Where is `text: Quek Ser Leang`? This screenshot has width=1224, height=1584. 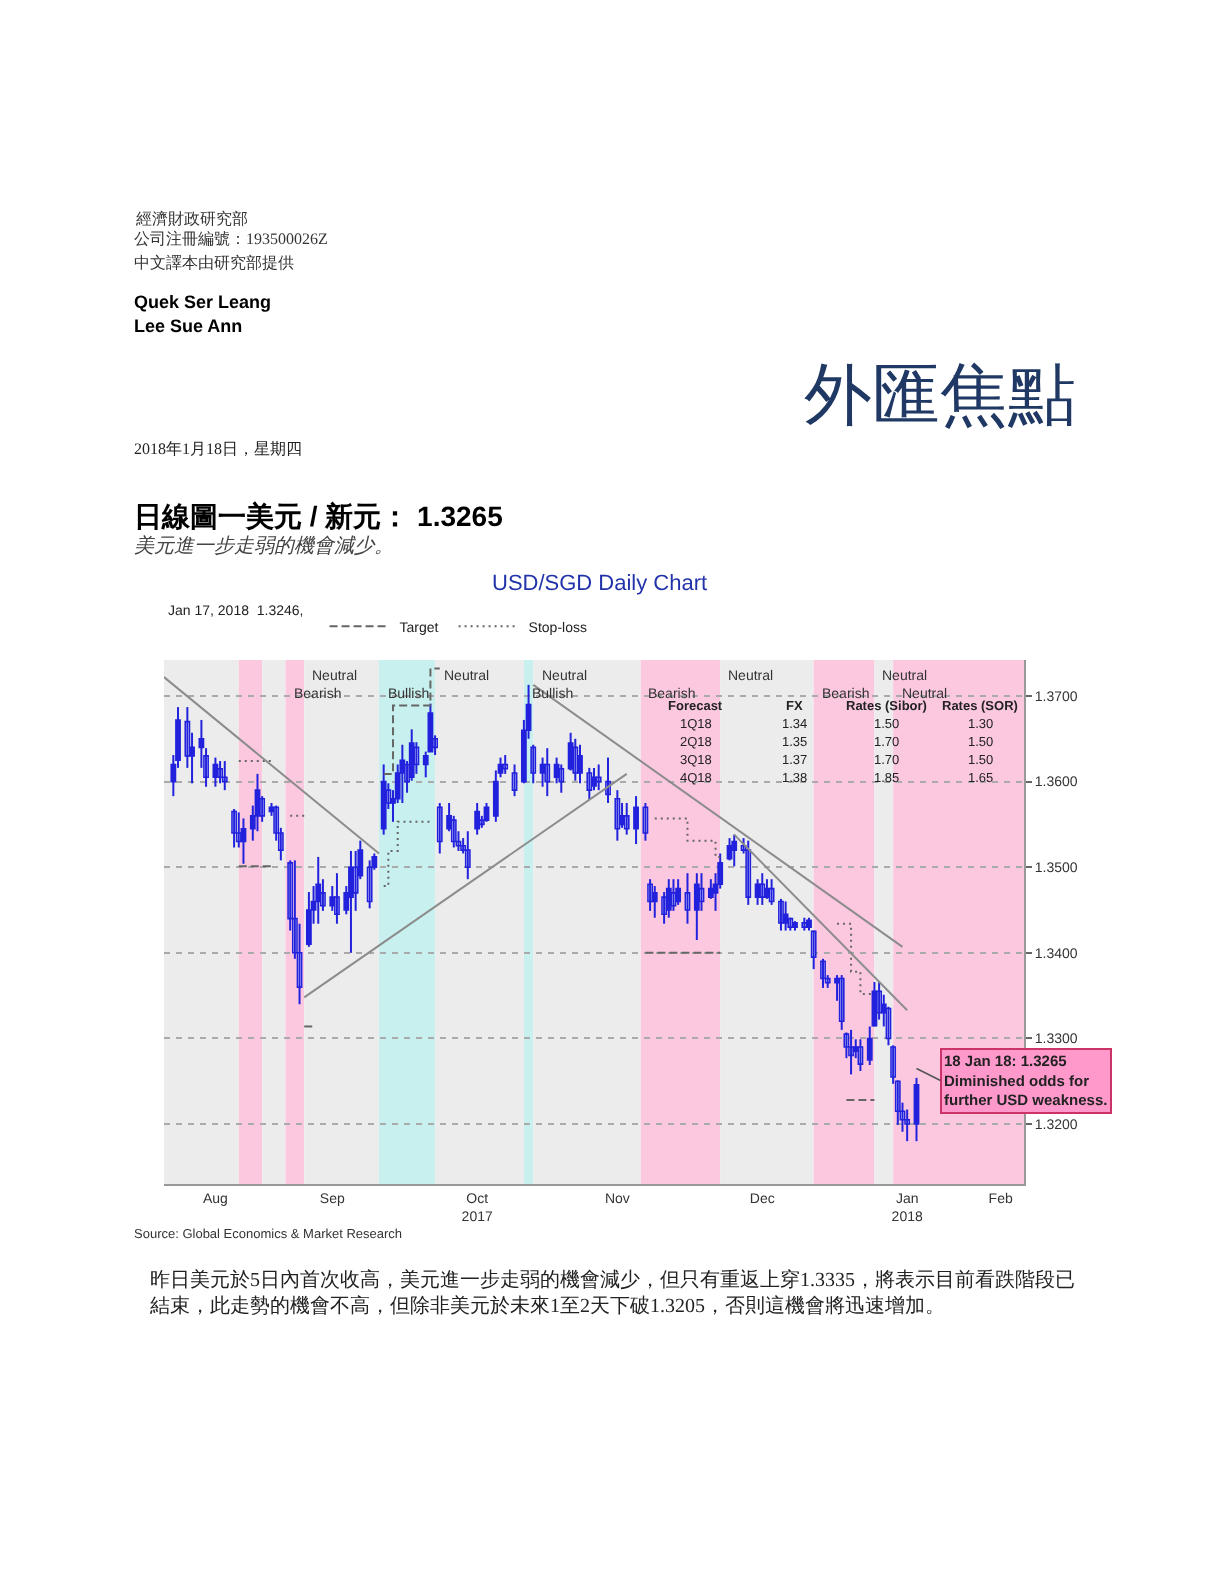 text: Quek Ser Leang is located at coordinates (203, 302).